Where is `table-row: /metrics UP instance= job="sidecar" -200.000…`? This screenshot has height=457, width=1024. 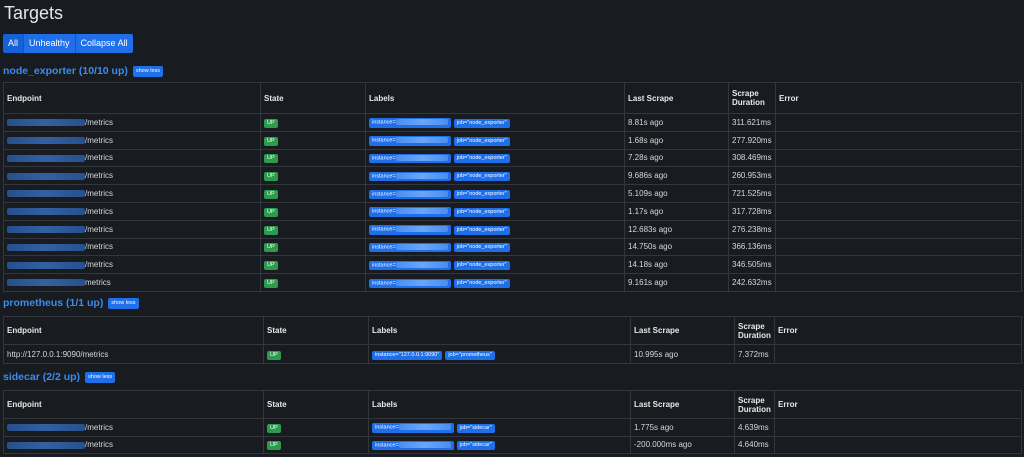
table-row: /metrics UP instance= job="sidecar" -200.000… is located at coordinates (512, 444).